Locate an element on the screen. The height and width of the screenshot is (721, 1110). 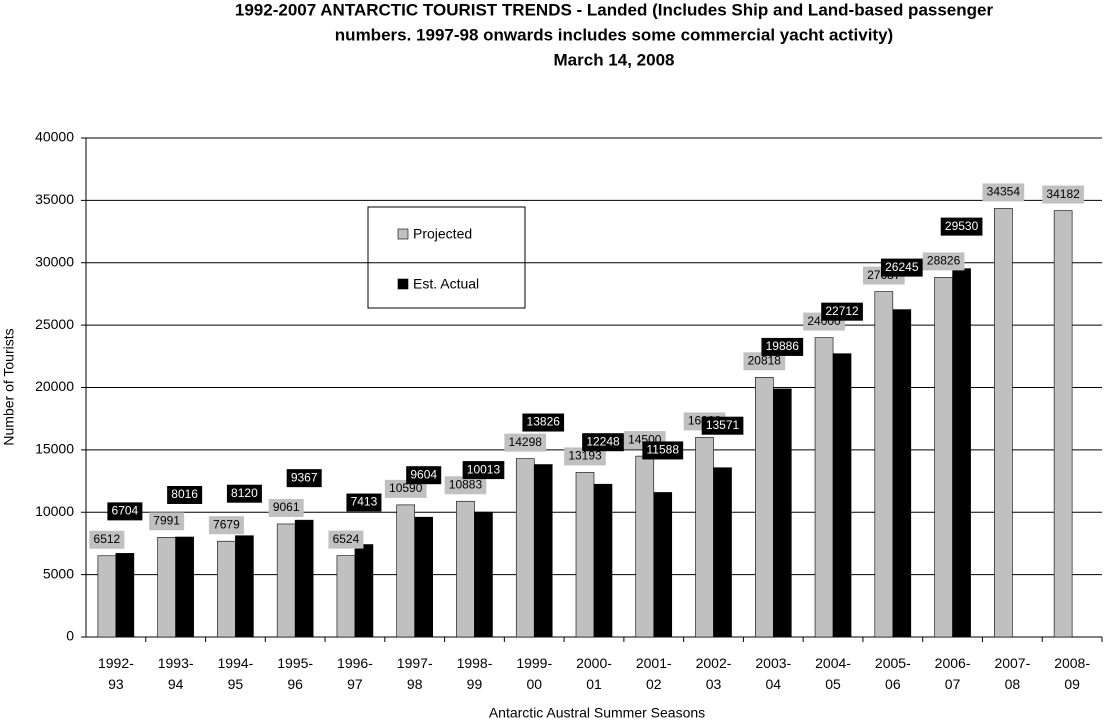
x-tick-label: 2005-06 is located at coordinates (893, 673).